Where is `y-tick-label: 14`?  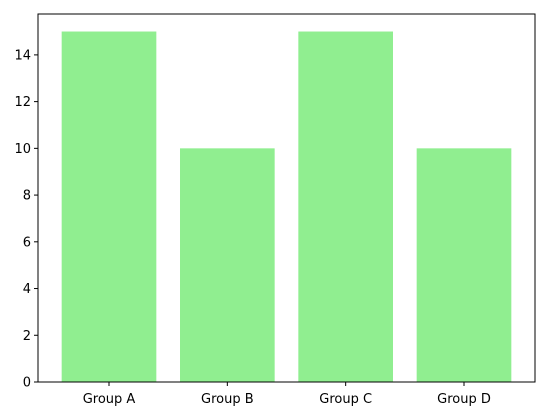 y-tick-label: 14 is located at coordinates (22, 55).